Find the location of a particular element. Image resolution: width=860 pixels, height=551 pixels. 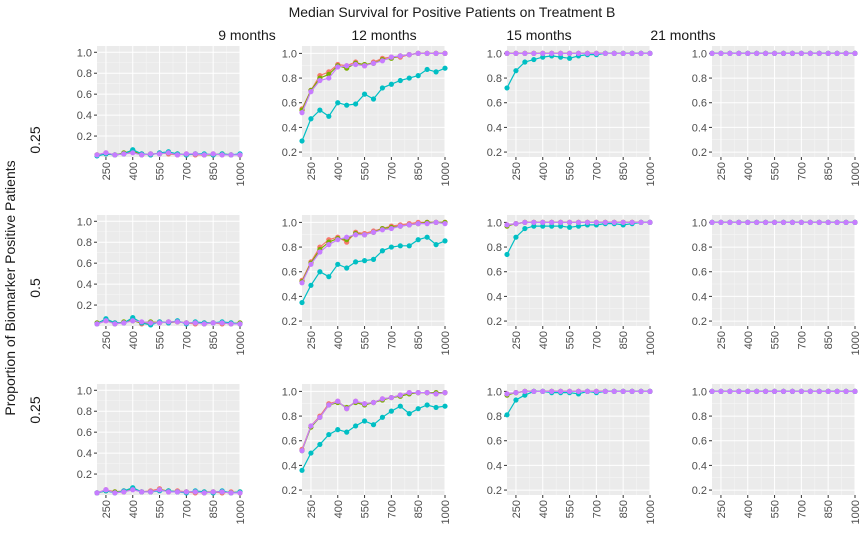

x-tick-label: 400 is located at coordinates (339, 171).